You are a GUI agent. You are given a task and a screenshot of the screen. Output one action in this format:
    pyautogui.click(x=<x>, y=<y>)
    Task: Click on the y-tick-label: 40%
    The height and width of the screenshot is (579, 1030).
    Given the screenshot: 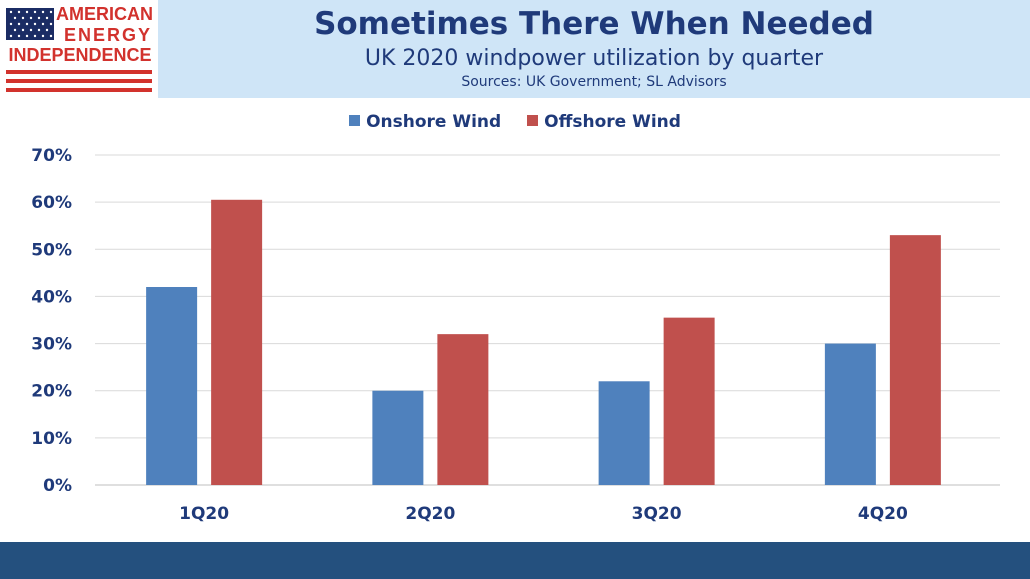 What is the action you would take?
    pyautogui.click(x=51, y=297)
    